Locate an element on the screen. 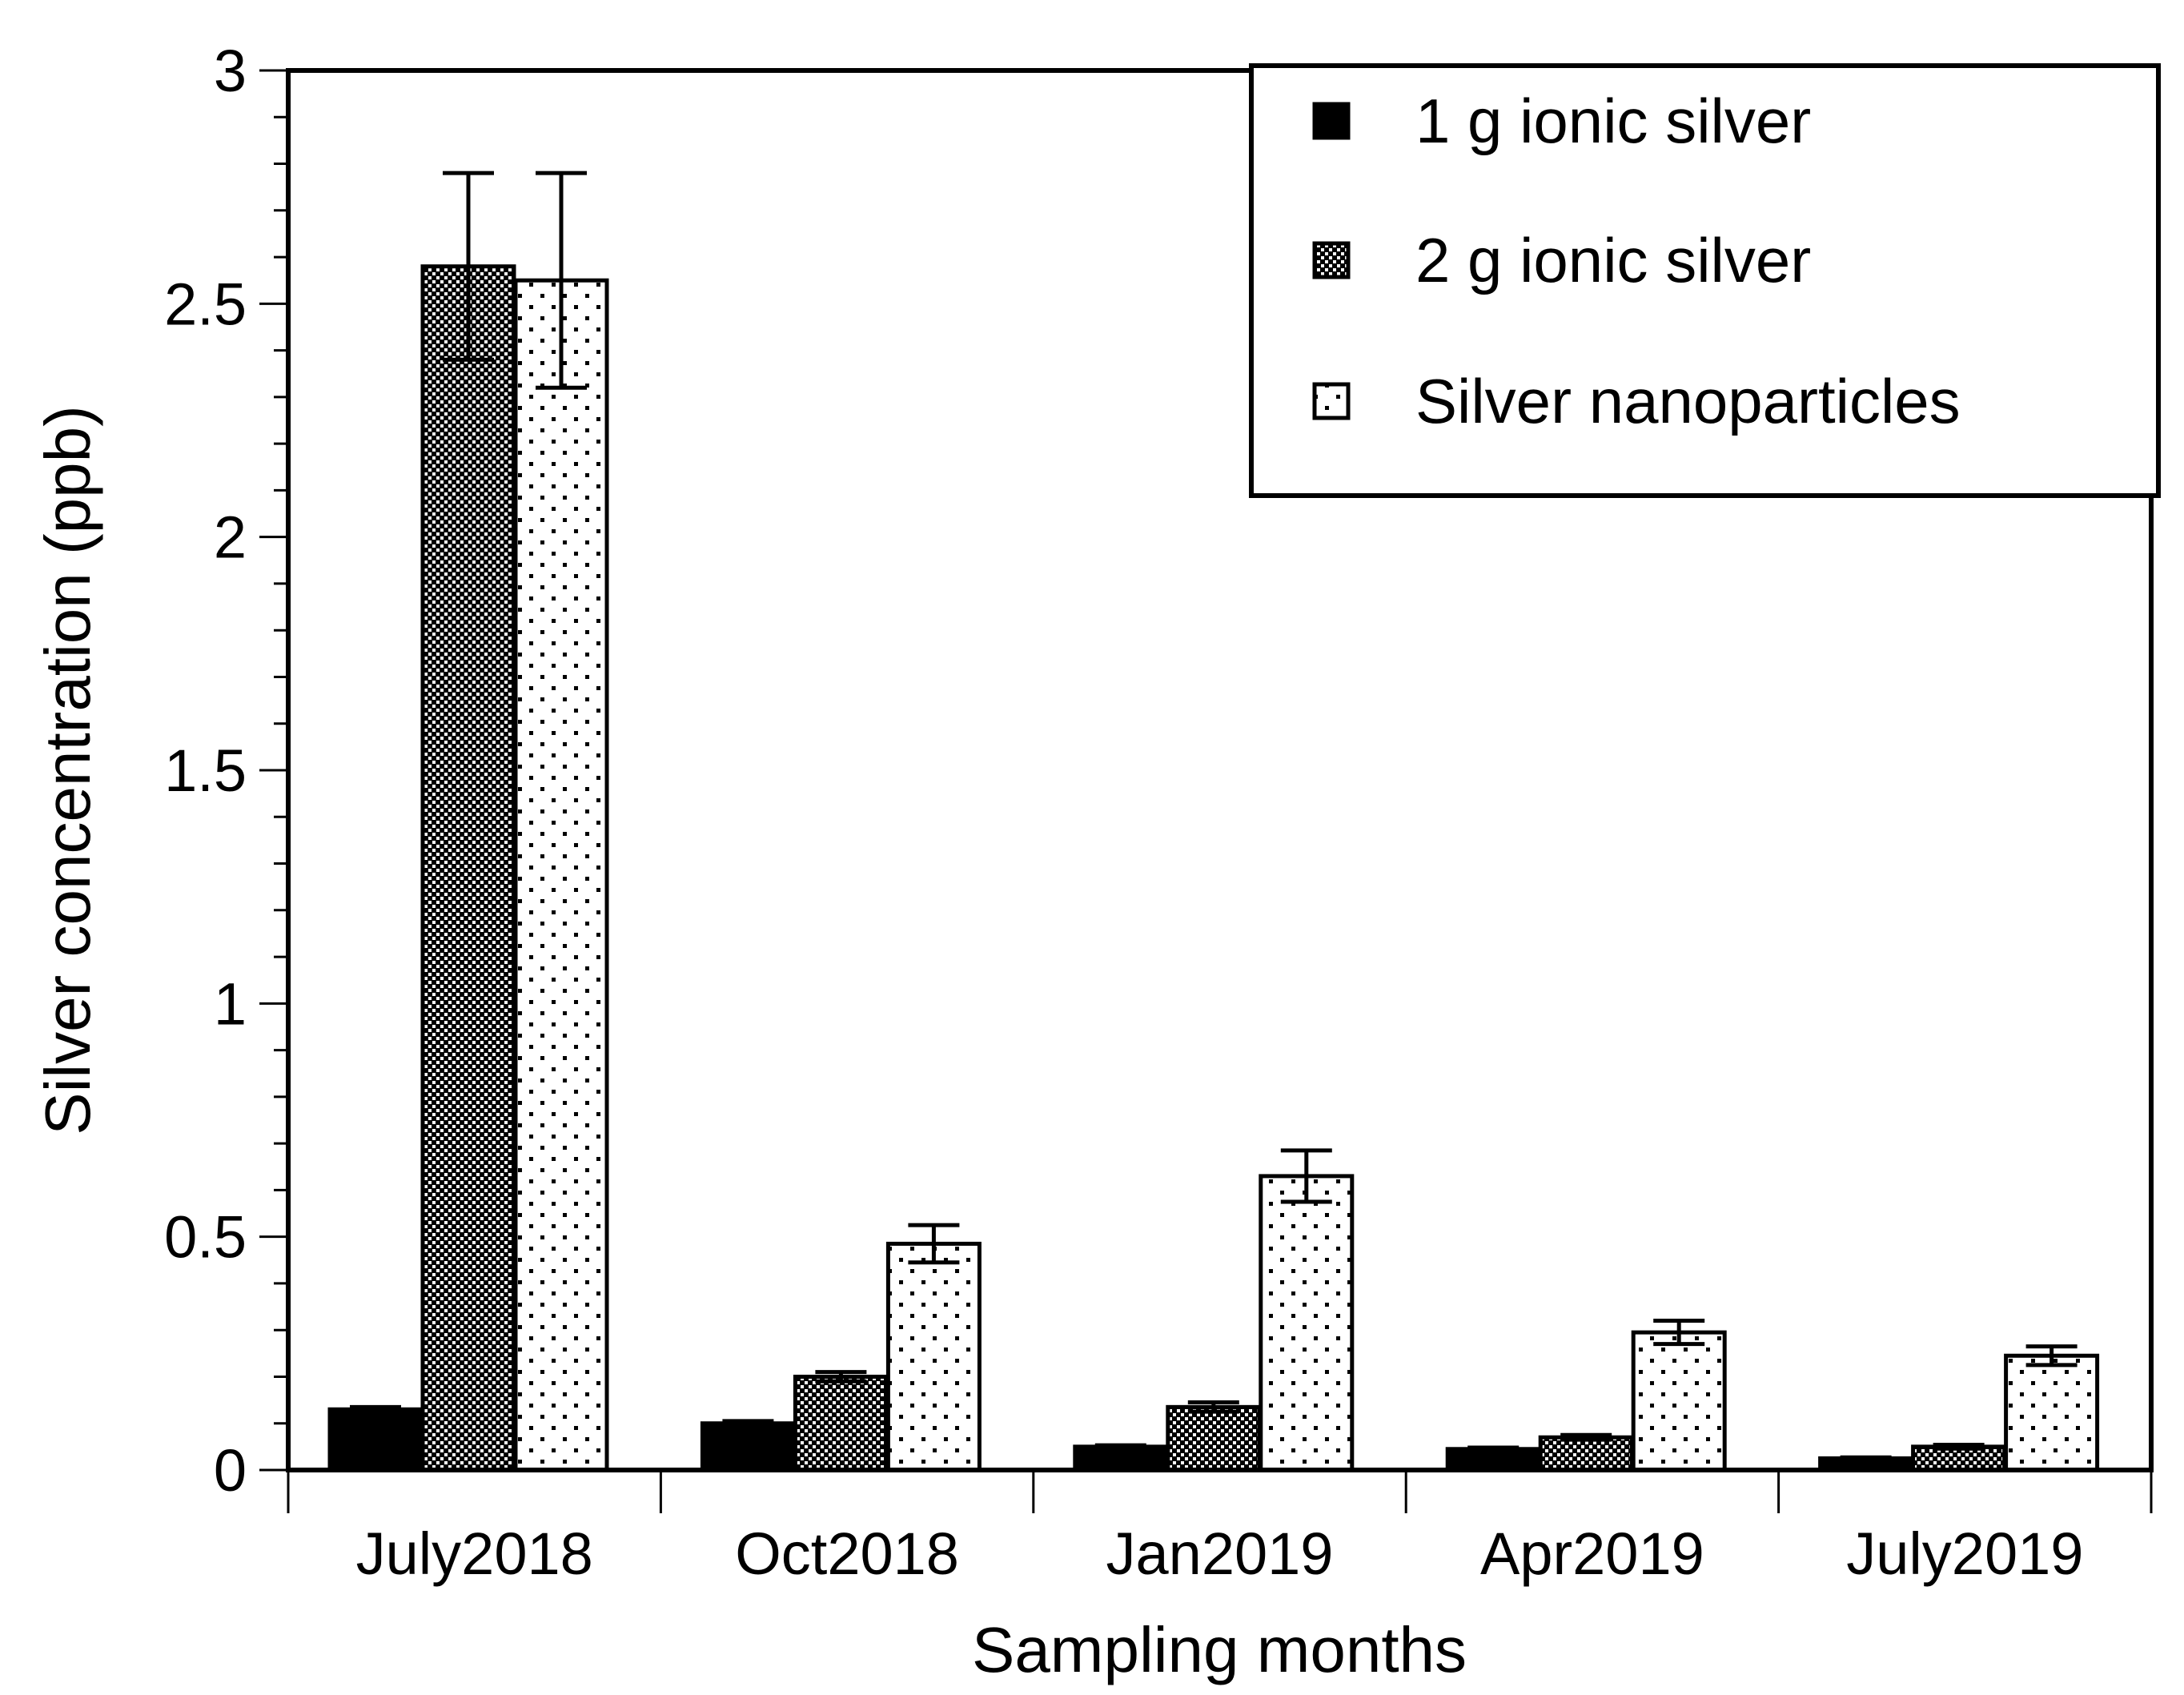 The image size is (2184, 1695). y-tick-label: 1.5 is located at coordinates (205, 770).